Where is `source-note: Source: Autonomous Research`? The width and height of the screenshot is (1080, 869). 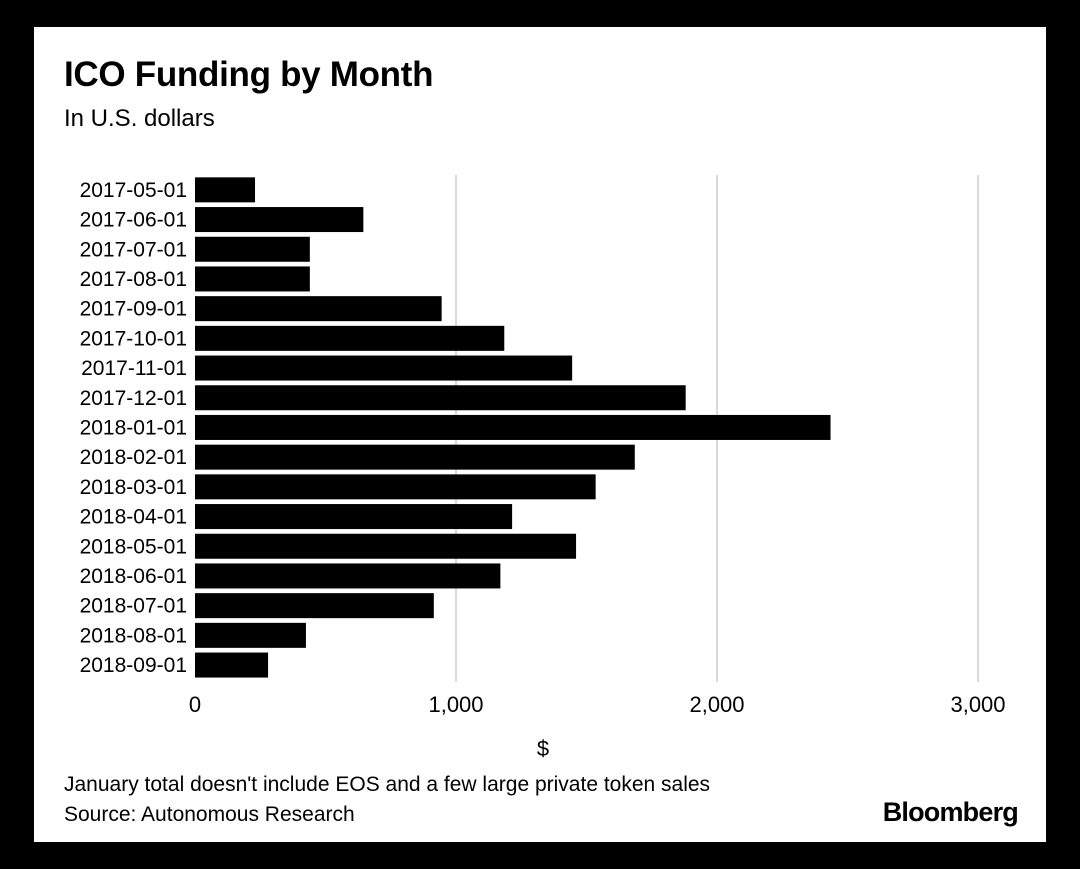 source-note: Source: Autonomous Research is located at coordinates (209, 814).